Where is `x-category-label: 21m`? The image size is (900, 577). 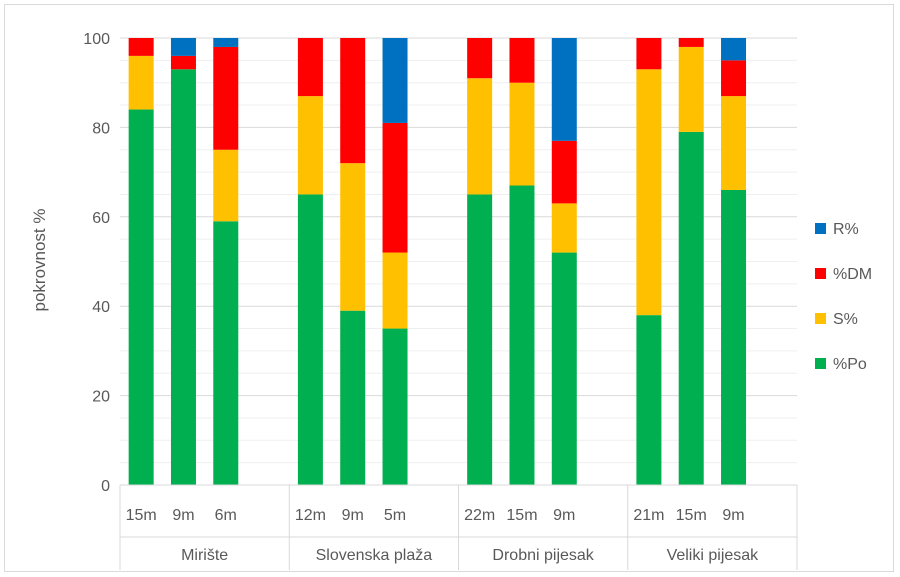
x-category-label: 21m is located at coordinates (648, 515).